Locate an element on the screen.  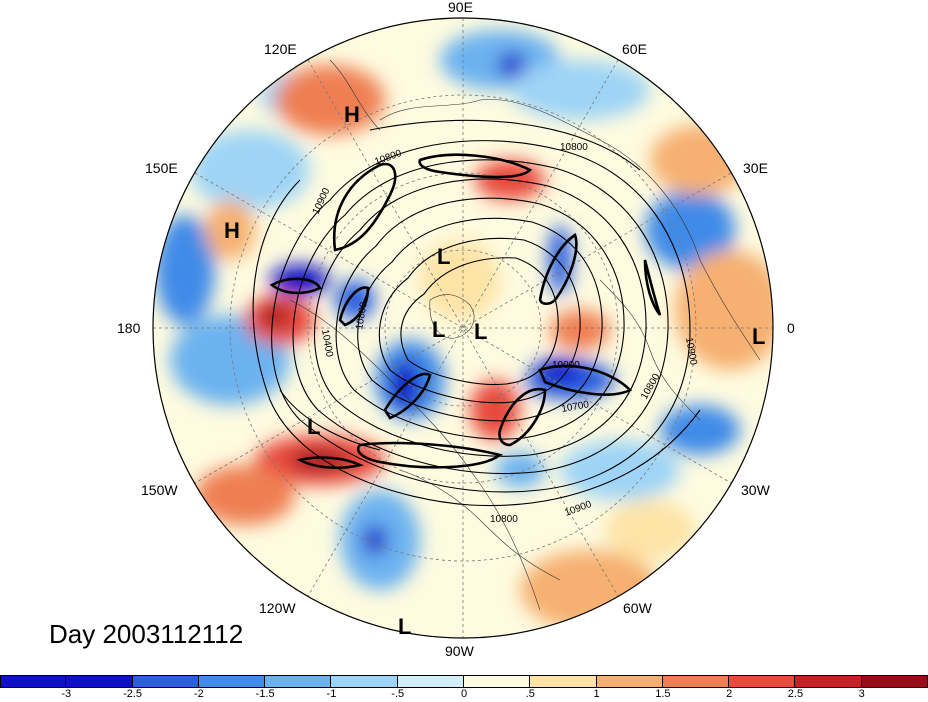
colorbar: -3 -2.5 -2 -1.5 -1 -.5 0 .5 1 1.5 2 2.5 3 is located at coordinates (464, 688).